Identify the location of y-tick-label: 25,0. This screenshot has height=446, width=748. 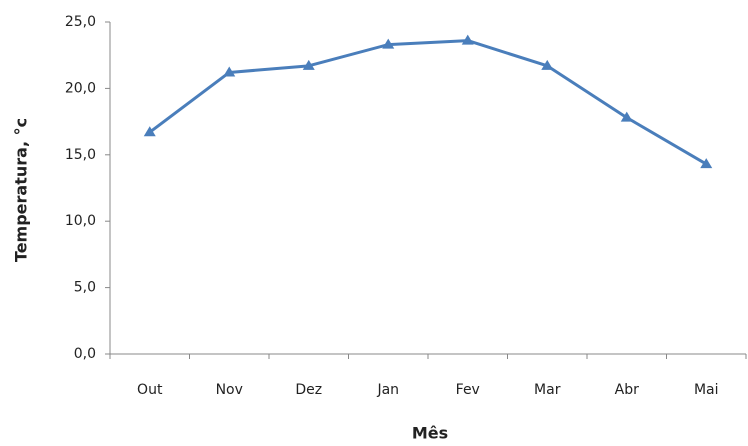
(80, 22).